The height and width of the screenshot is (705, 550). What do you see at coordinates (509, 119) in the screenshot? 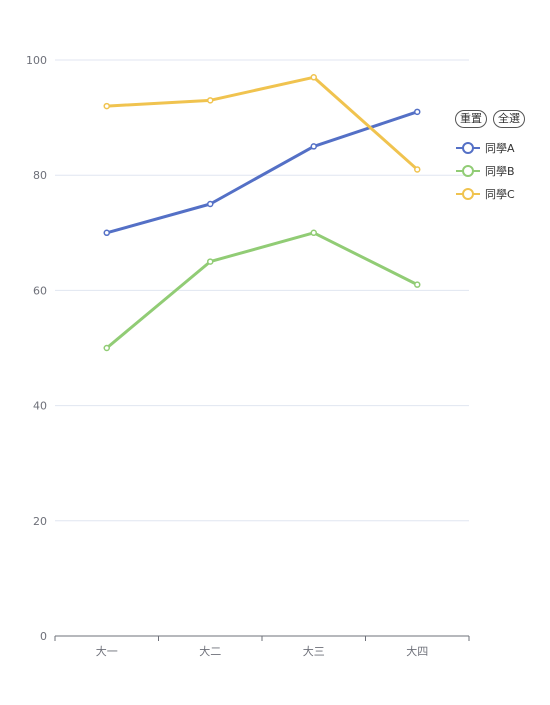
I see `select-all-button: 全選` at bounding box center [509, 119].